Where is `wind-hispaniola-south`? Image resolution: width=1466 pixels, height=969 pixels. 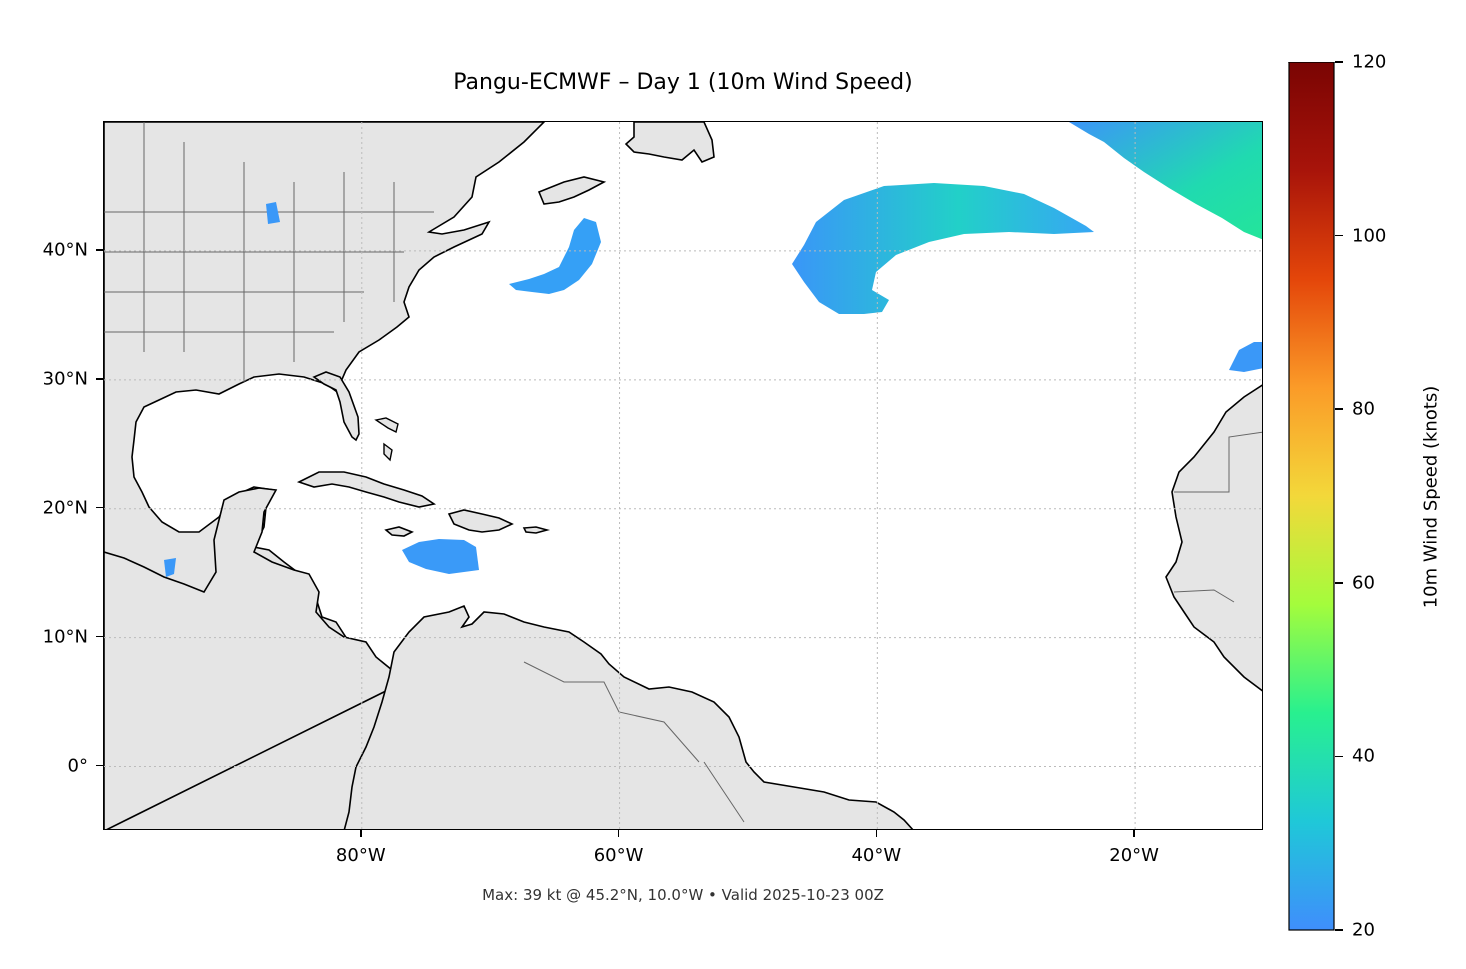
wind-hispaniola-south is located at coordinates (440, 556).